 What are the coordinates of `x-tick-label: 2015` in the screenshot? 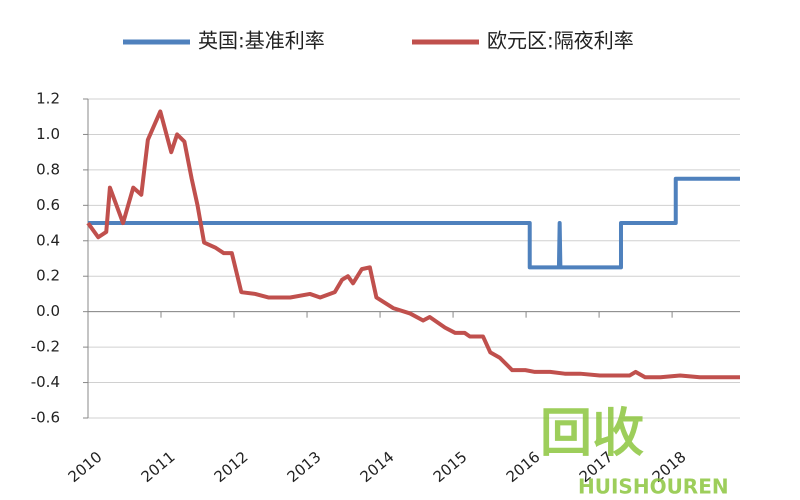 It's located at (450, 467).